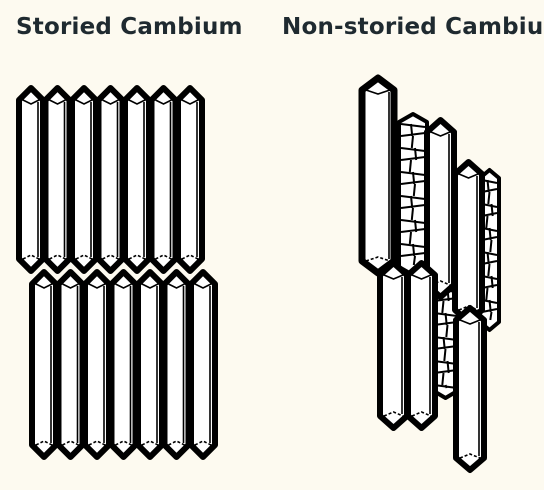 The height and width of the screenshot is (490, 544). Describe the element at coordinates (129, 27) in the screenshot. I see `storied-cambium-title: Storied Cambium` at that location.